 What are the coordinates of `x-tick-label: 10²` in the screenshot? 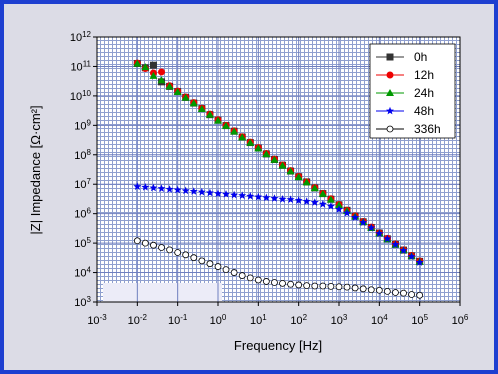 It's located at (298, 320).